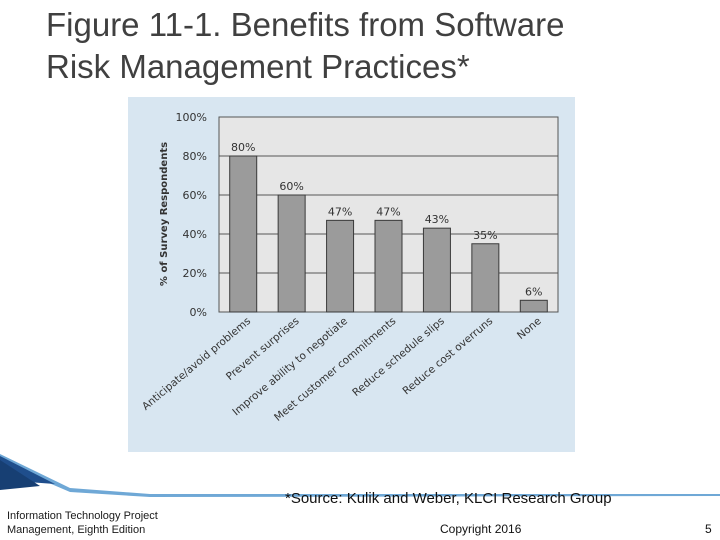 This screenshot has width=720, height=540. Describe the element at coordinates (195, 156) in the screenshot. I see `y-tick-label: 80%` at that location.